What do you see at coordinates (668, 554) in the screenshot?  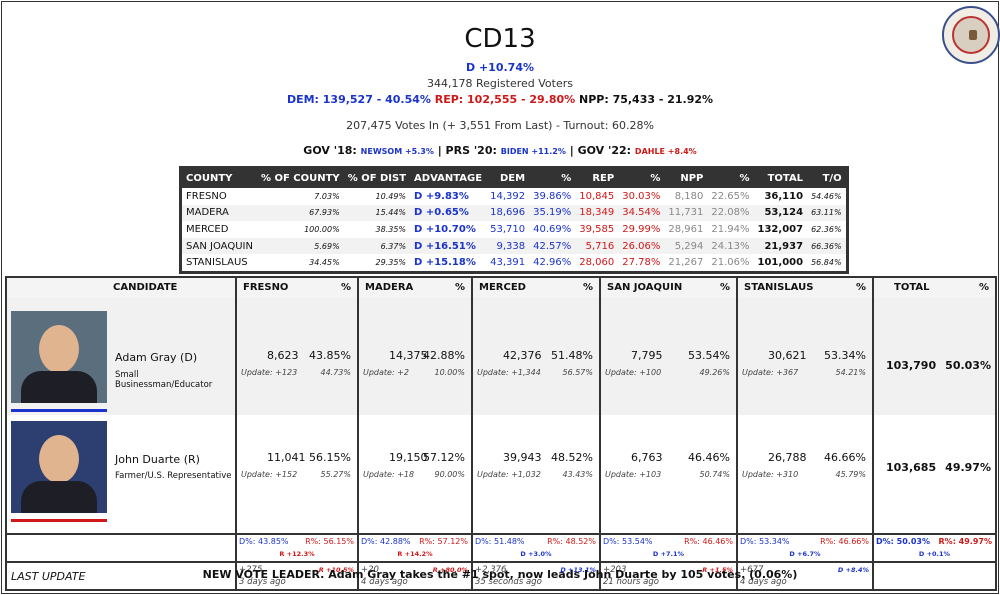 I see `county-margin: D +7.1%` at bounding box center [668, 554].